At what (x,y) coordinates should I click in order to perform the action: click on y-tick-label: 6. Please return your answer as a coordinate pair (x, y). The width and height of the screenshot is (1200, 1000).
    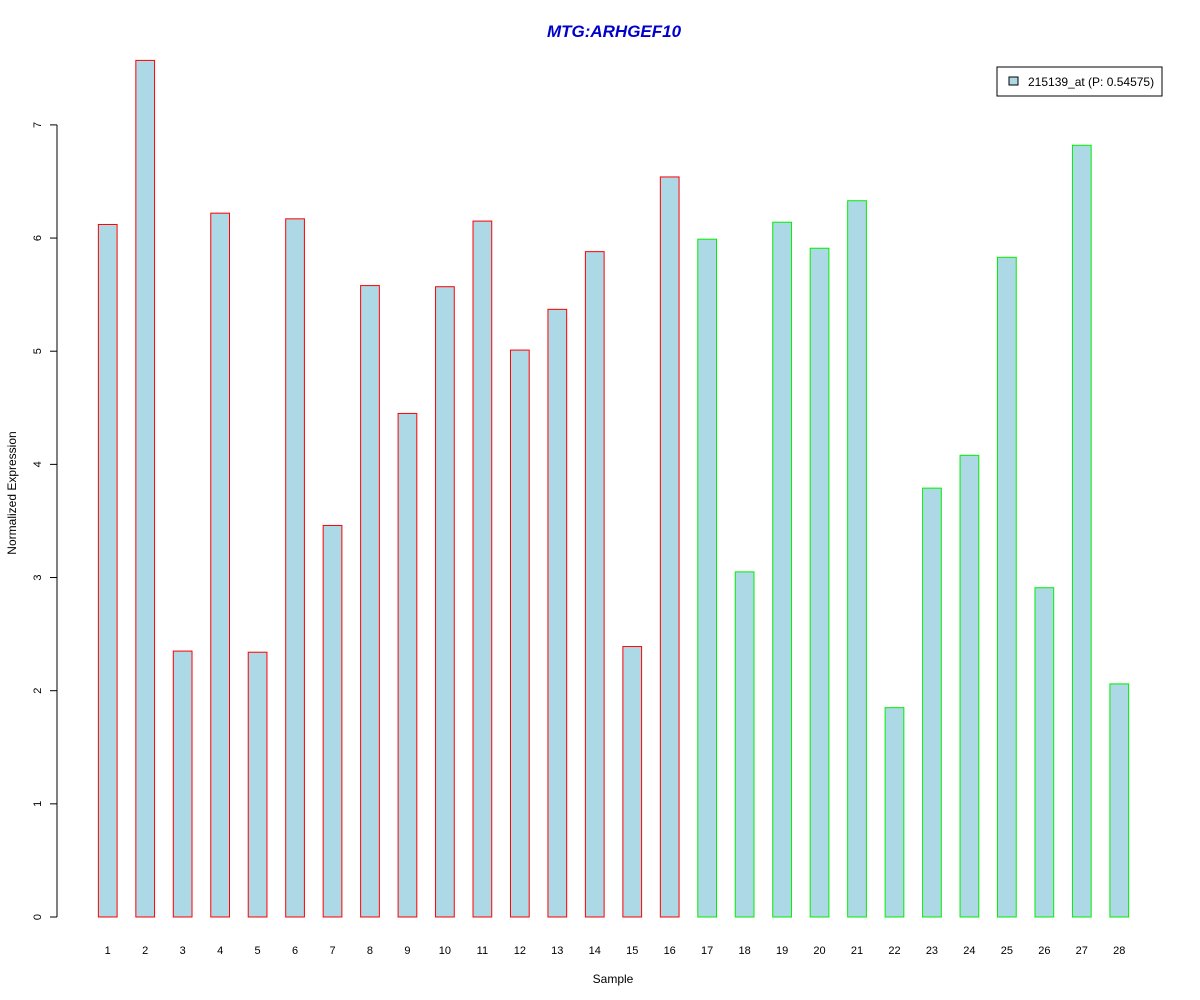
    Looking at the image, I should click on (38, 238).